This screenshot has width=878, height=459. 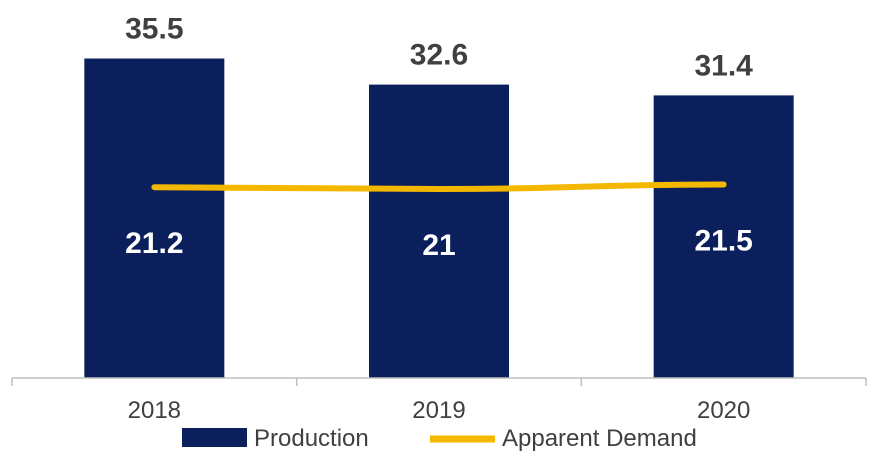 What do you see at coordinates (154, 243) in the screenshot?
I see `data-label-apparent-demand-2018: 21.2` at bounding box center [154, 243].